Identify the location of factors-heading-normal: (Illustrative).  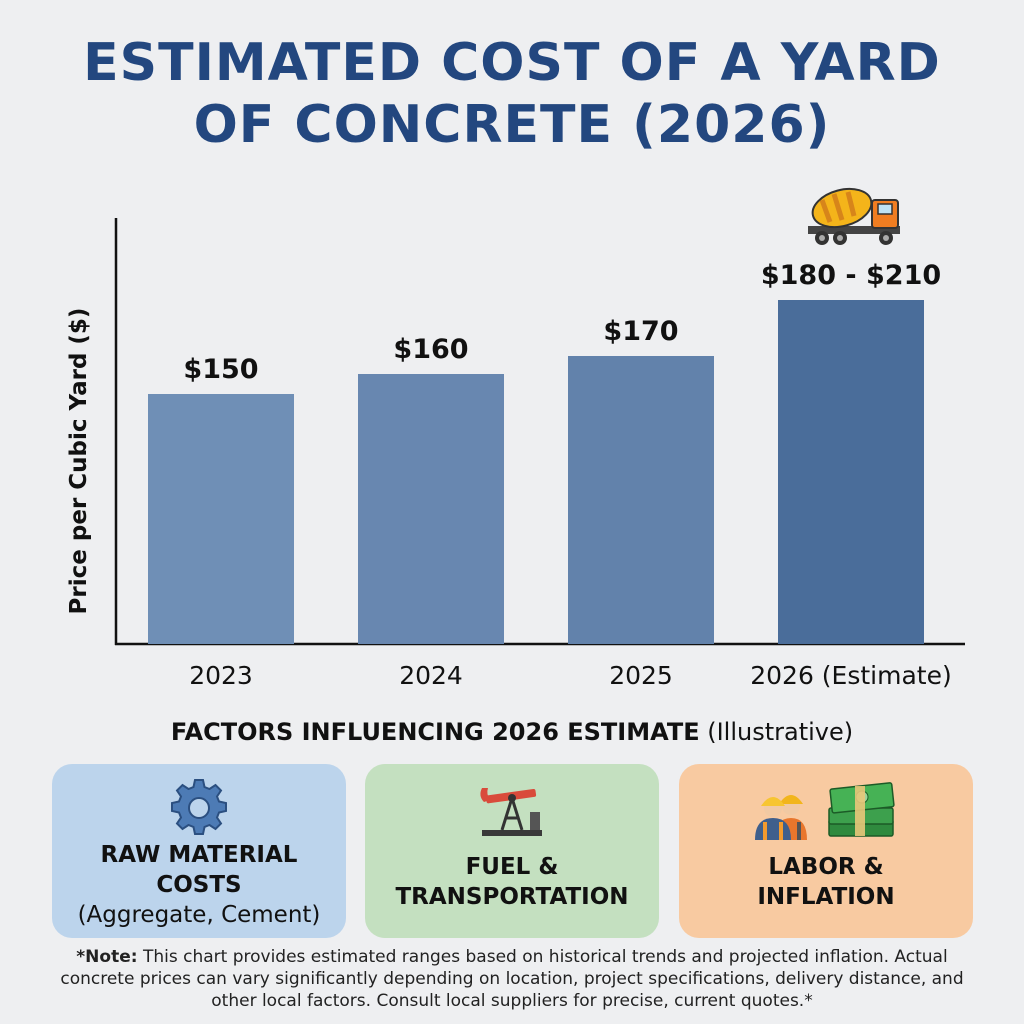
(780, 732).